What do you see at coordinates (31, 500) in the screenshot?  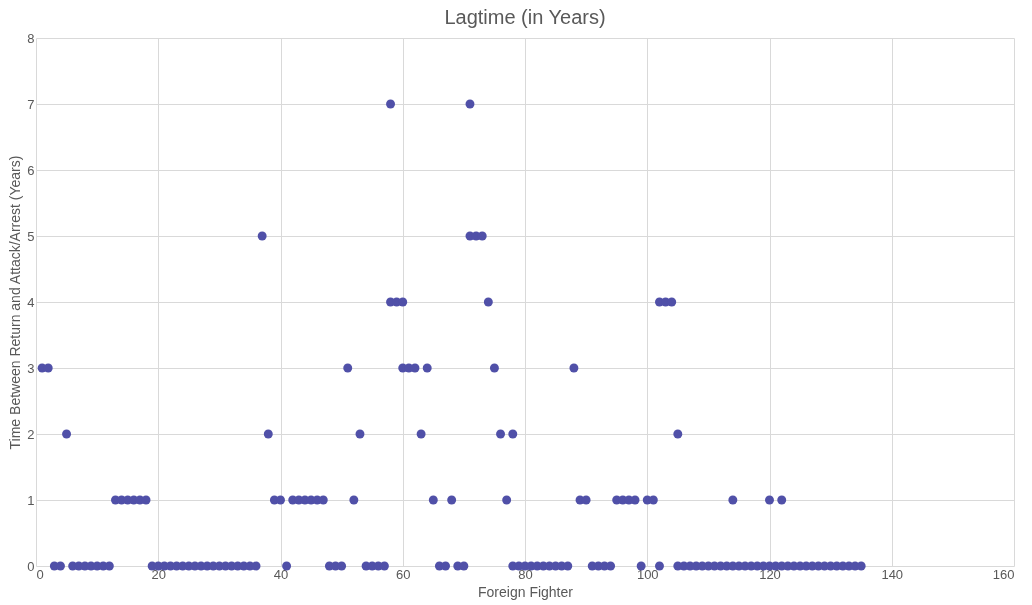 I see `y-tick-label: 1` at bounding box center [31, 500].